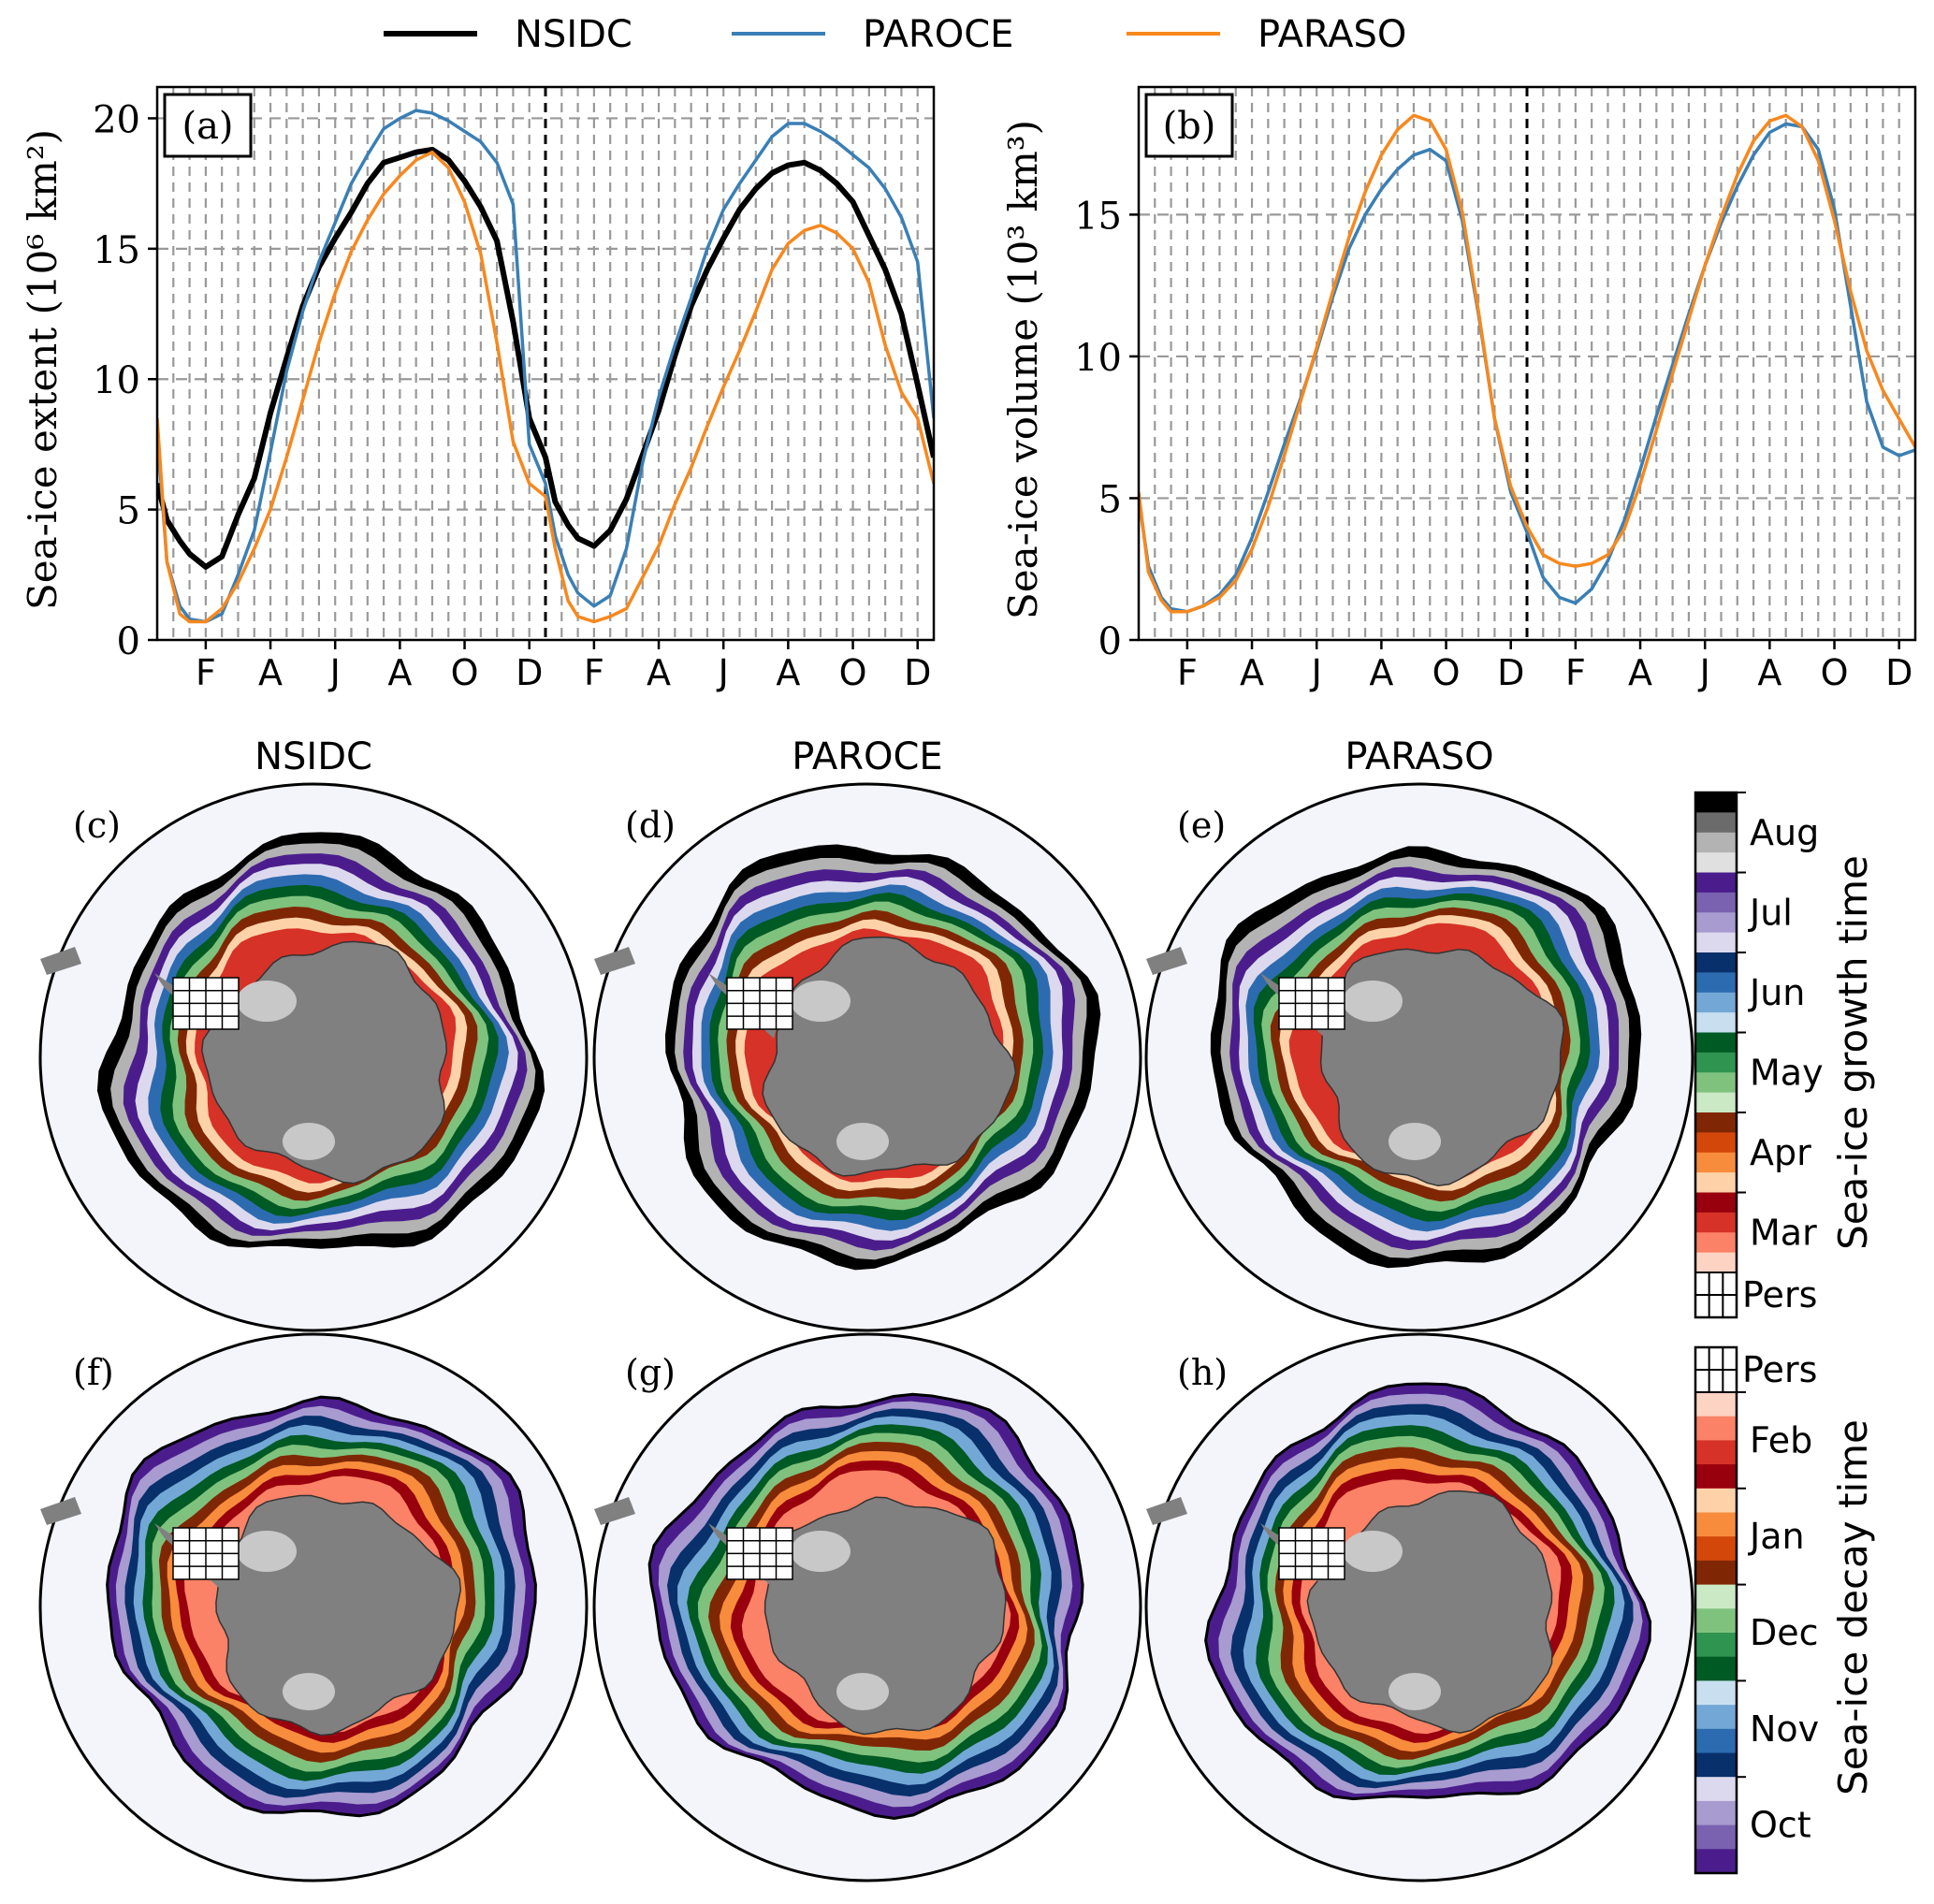 The image size is (1934, 1904). I want to click on panel-label: (b), so click(1189, 126).